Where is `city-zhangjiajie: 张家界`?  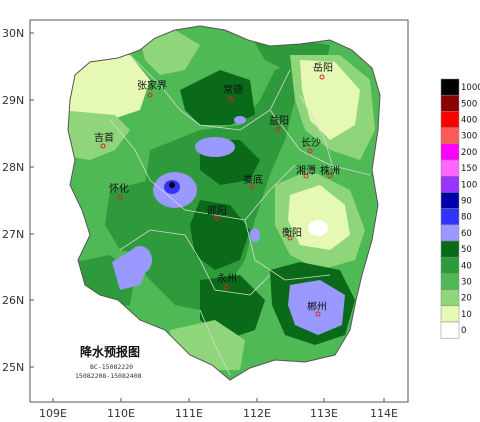
city-zhangjiajie: 张家界 is located at coordinates (152, 88).